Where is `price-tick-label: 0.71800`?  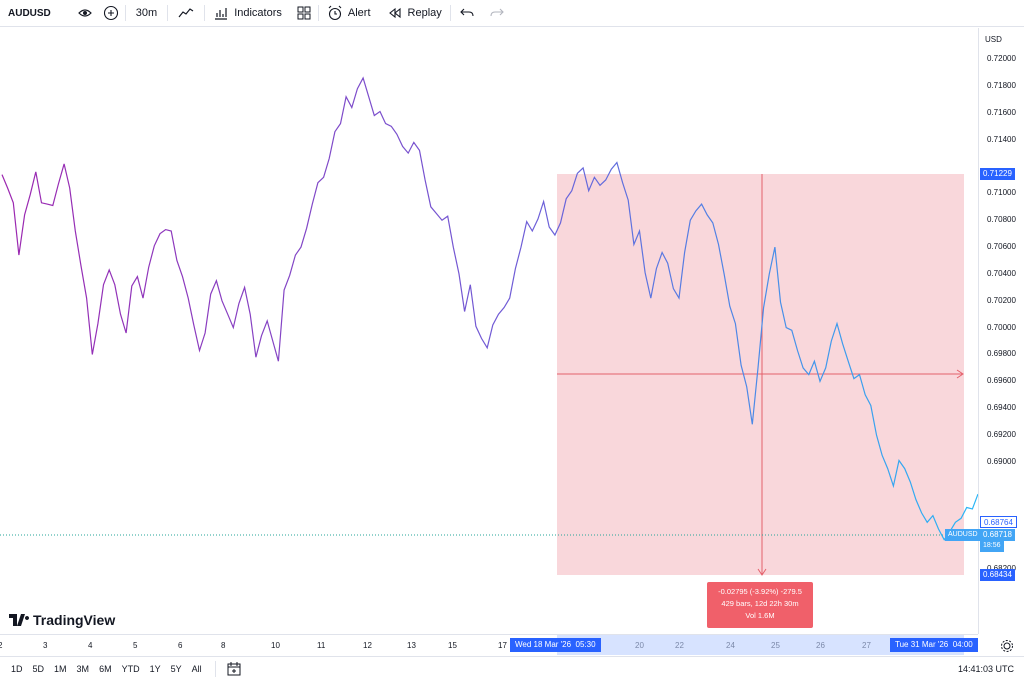
price-tick-label: 0.71800 is located at coordinates (1001, 85).